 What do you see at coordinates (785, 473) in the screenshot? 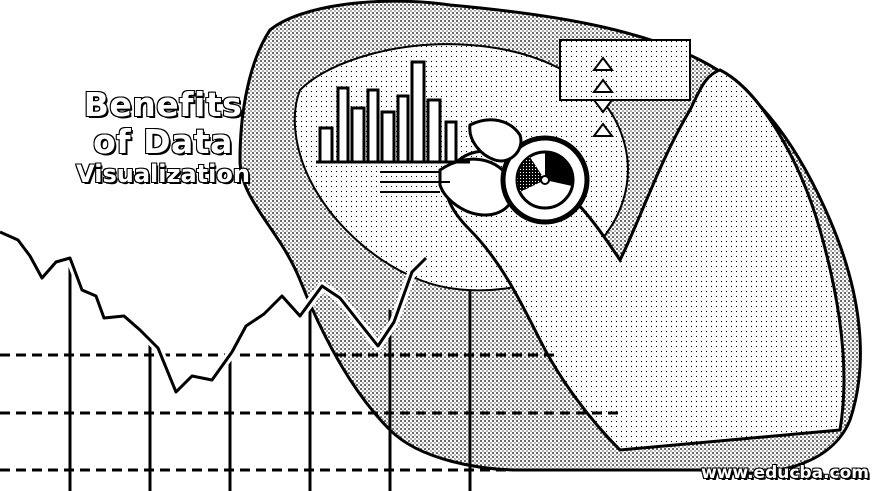
I see `site-watermark: www.educba.com` at bounding box center [785, 473].